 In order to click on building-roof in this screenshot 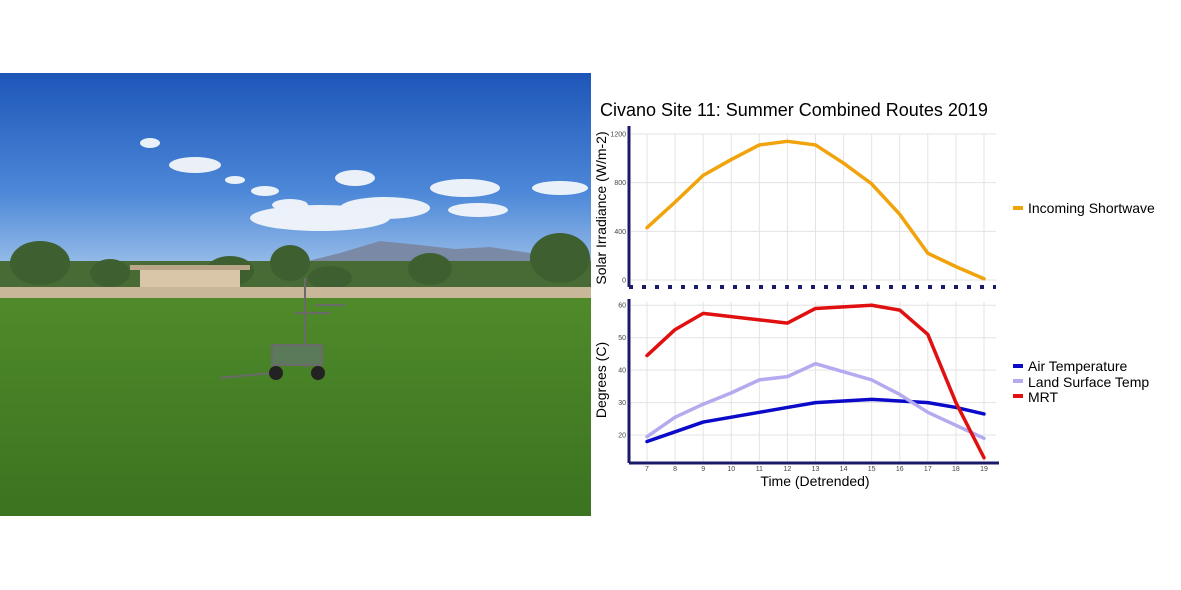, I will do `click(190, 267)`.